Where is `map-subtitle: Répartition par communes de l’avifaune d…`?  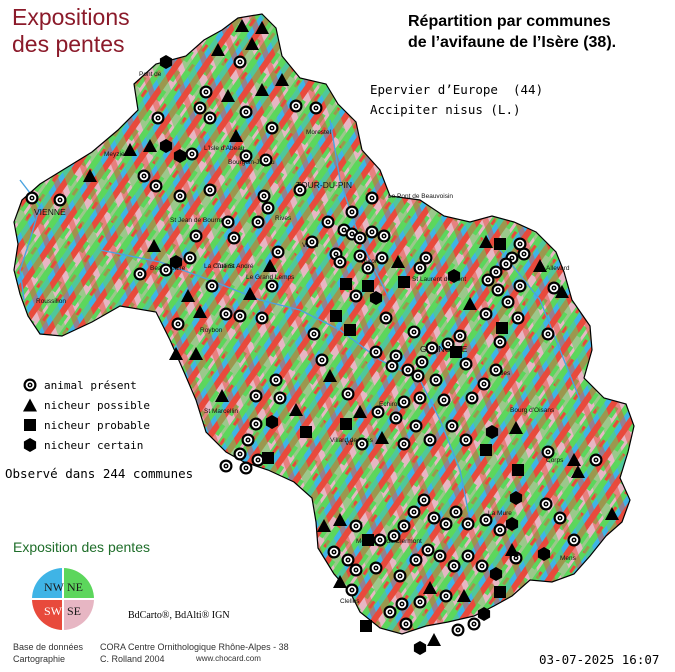
map-subtitle: Répartition par communes de l’avifaune d… is located at coordinates (512, 32).